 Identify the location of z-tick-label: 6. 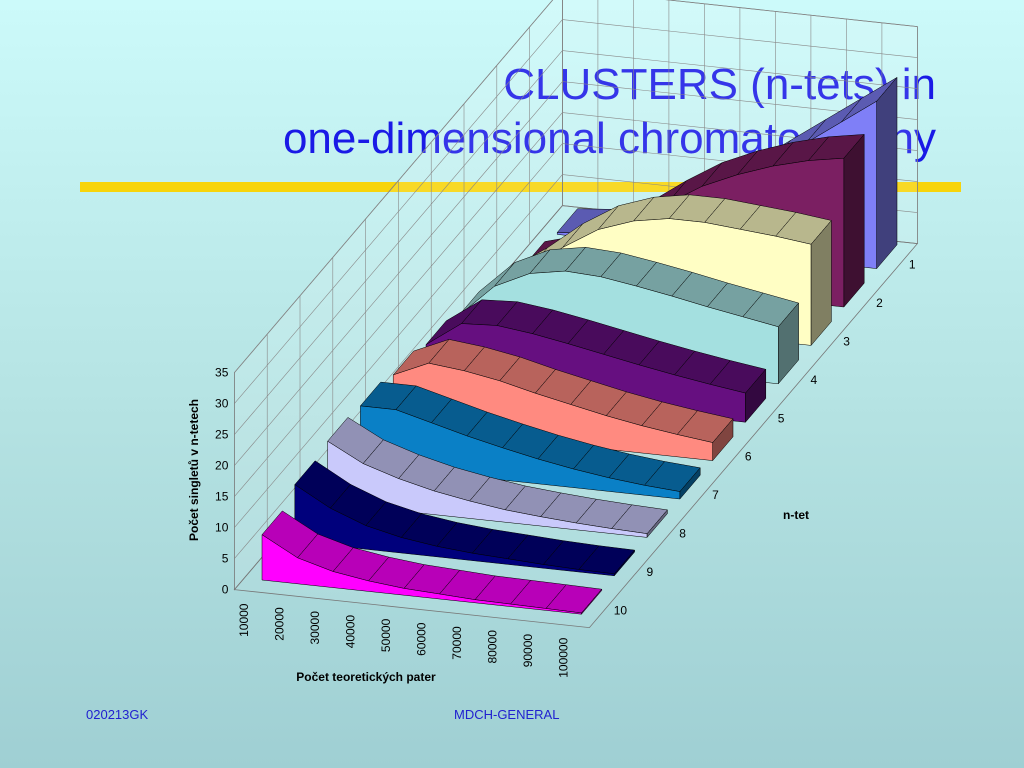
(748, 457).